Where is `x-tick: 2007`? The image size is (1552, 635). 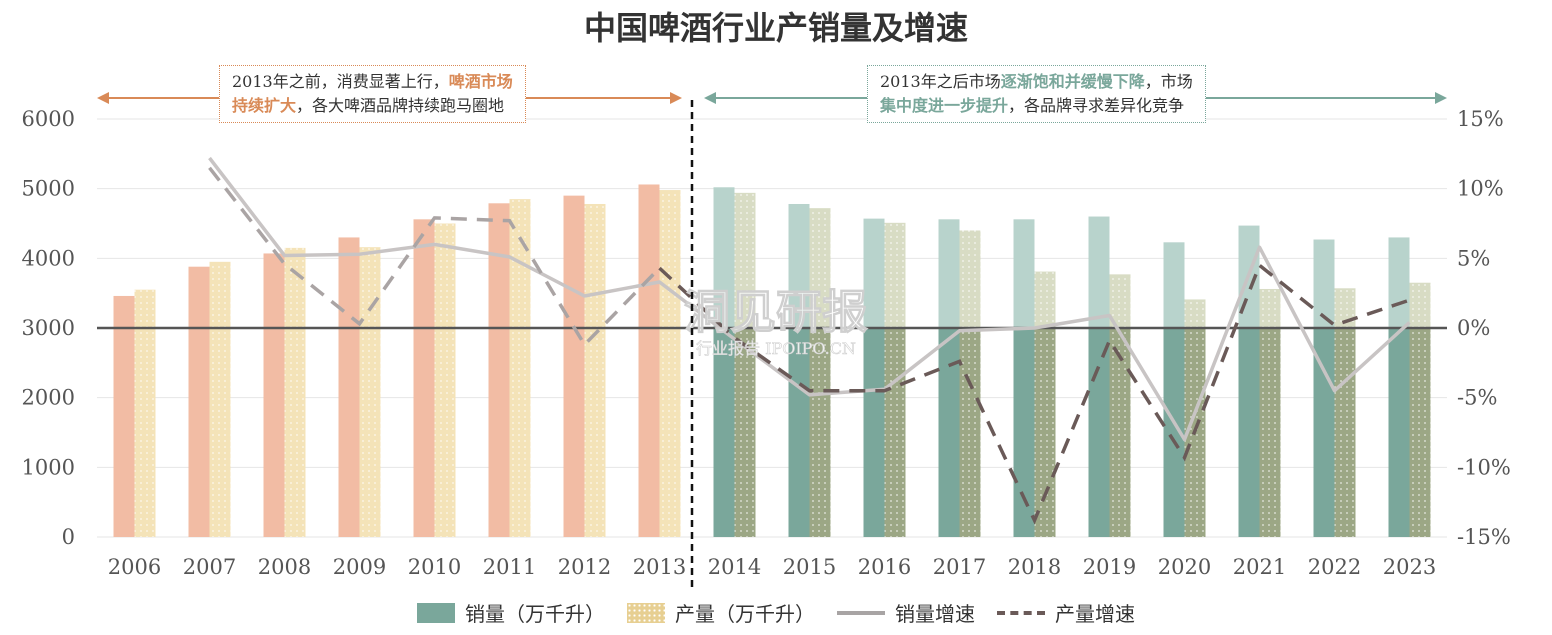
x-tick: 2007 is located at coordinates (209, 567).